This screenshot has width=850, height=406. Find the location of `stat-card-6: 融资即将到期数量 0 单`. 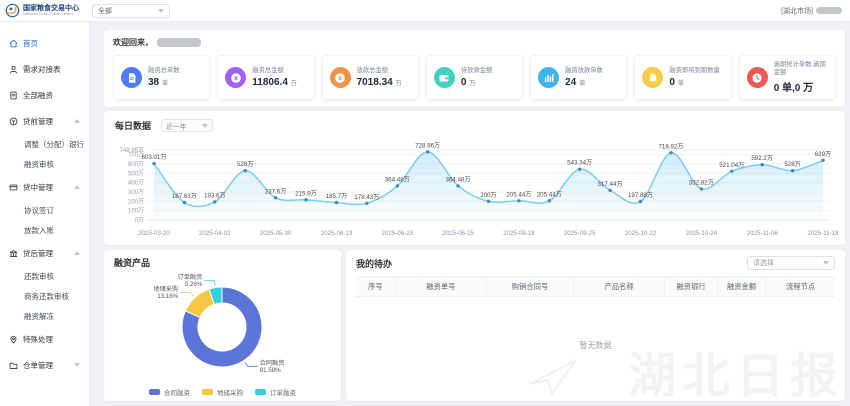

stat-card-6: 融资即将到期数量 0 单 is located at coordinates (683, 77).